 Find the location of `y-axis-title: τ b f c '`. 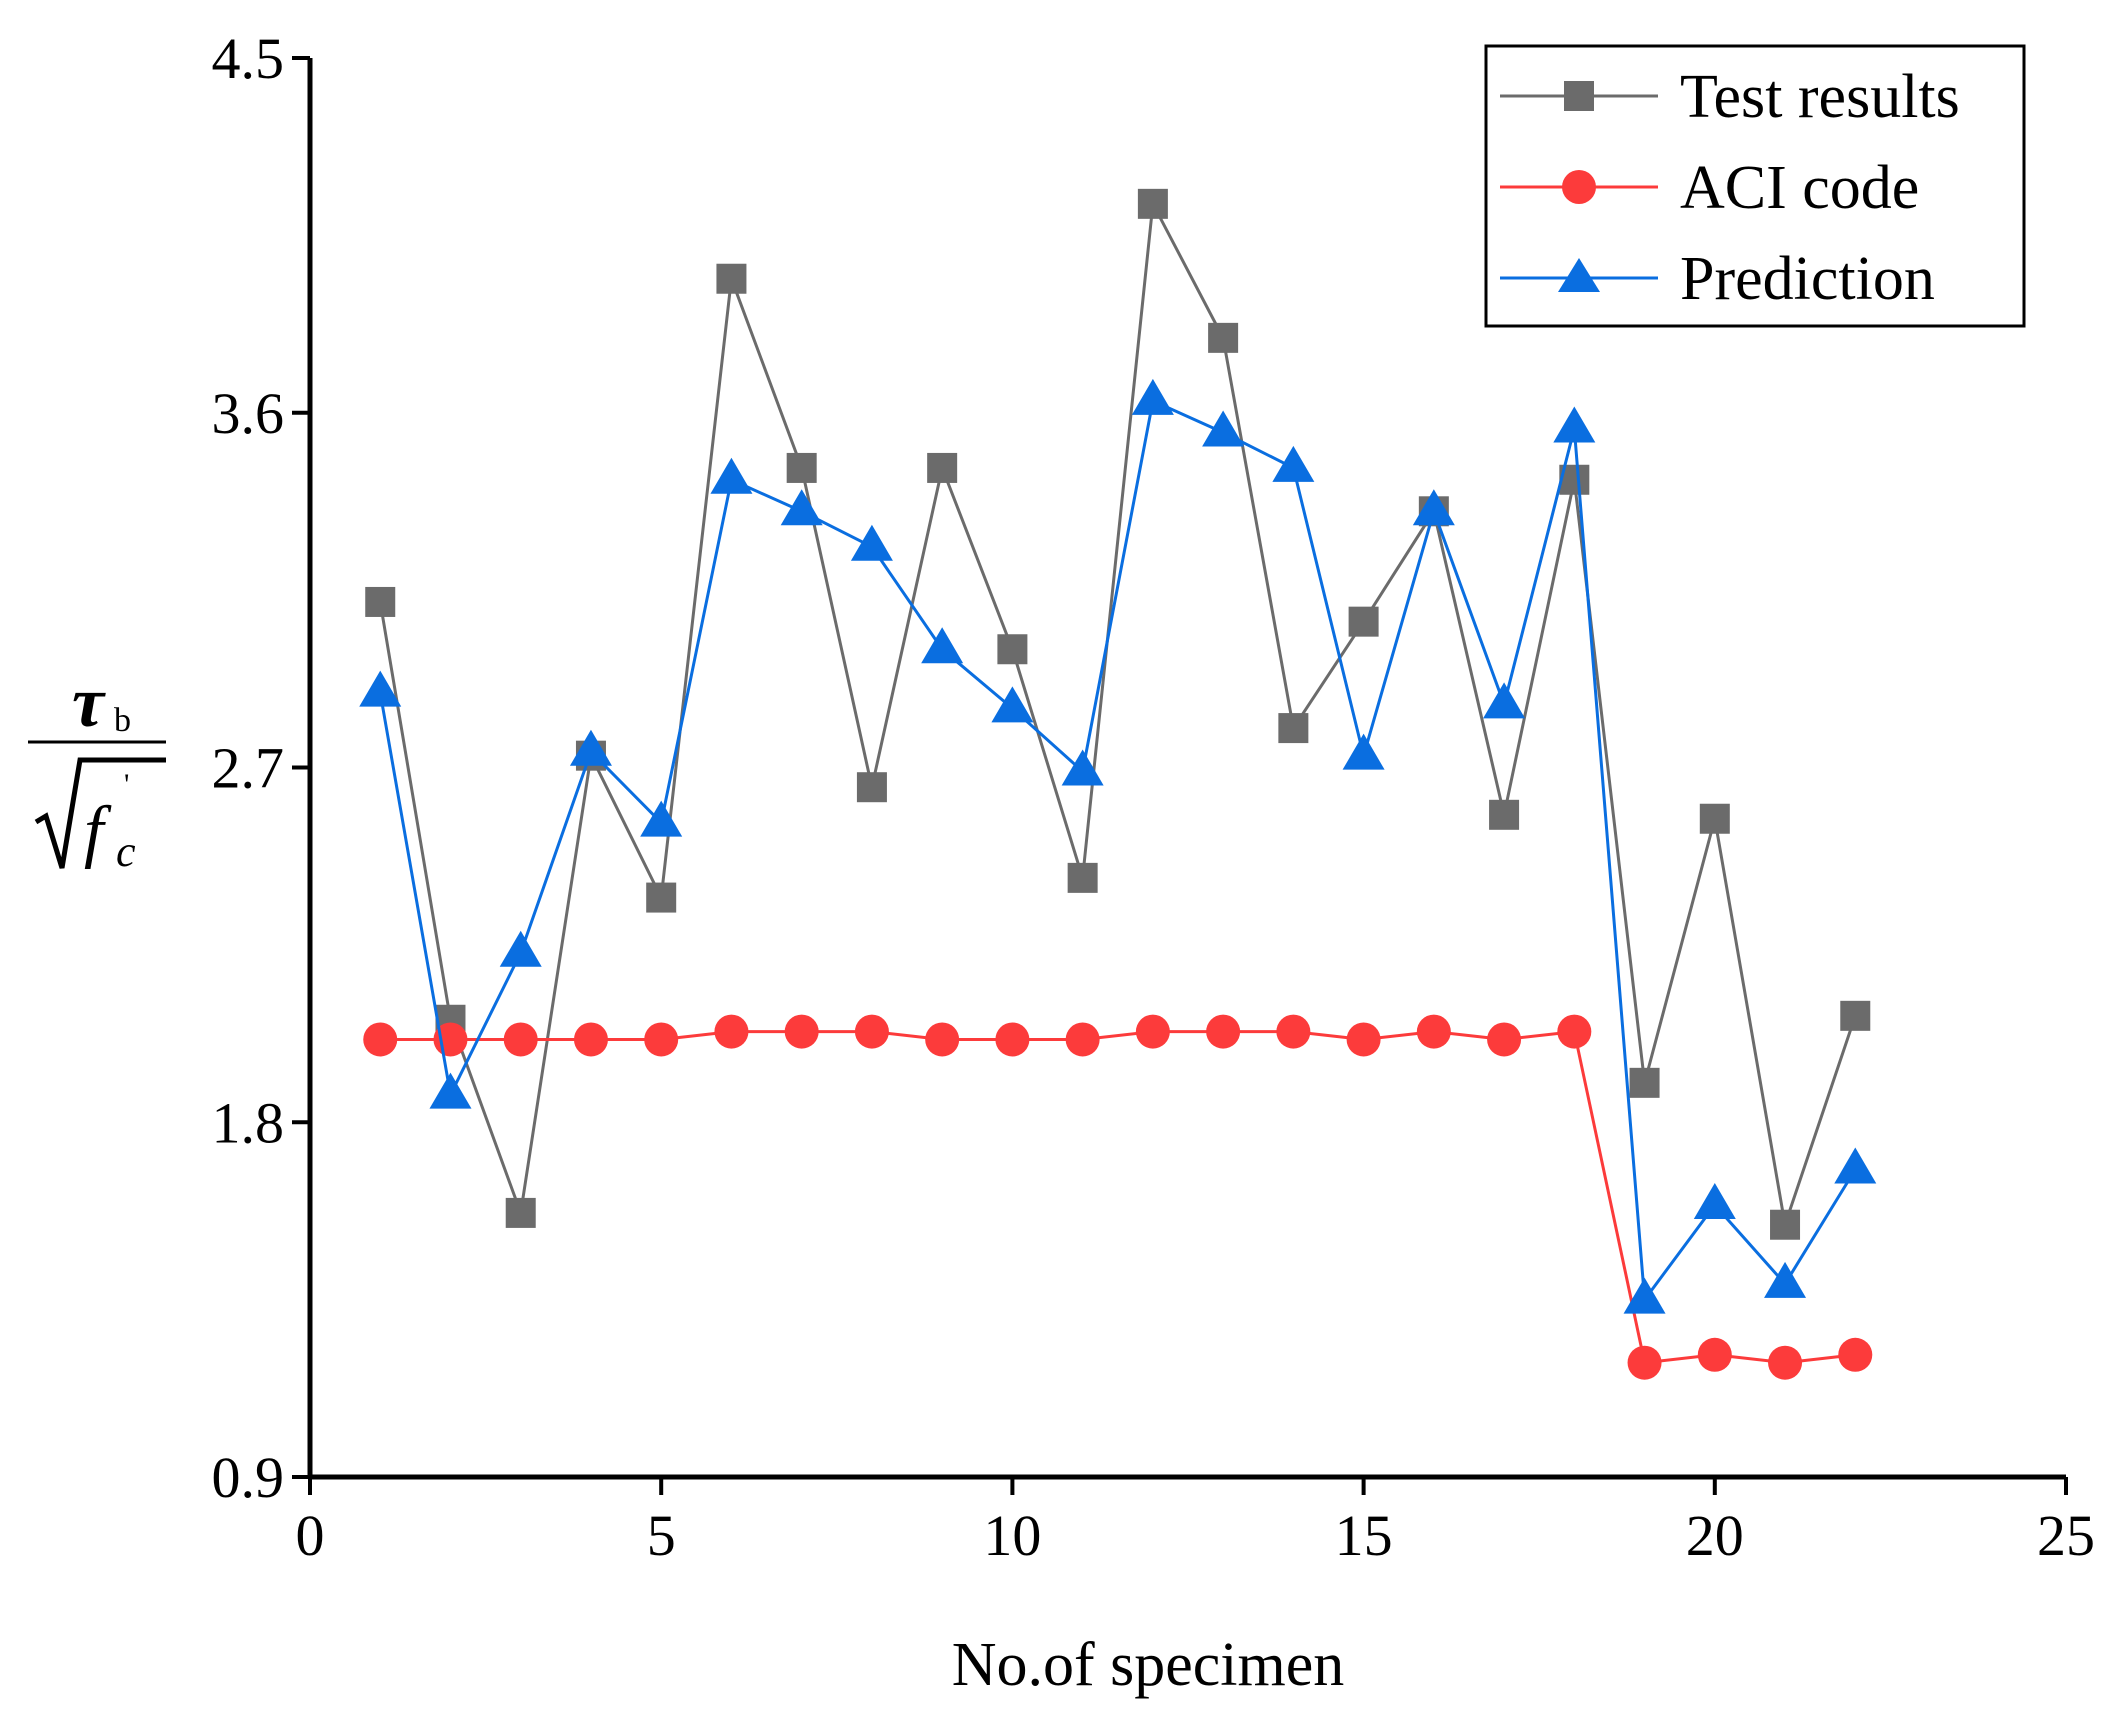

y-axis-title: τ b f c ' is located at coordinates (97, 769).